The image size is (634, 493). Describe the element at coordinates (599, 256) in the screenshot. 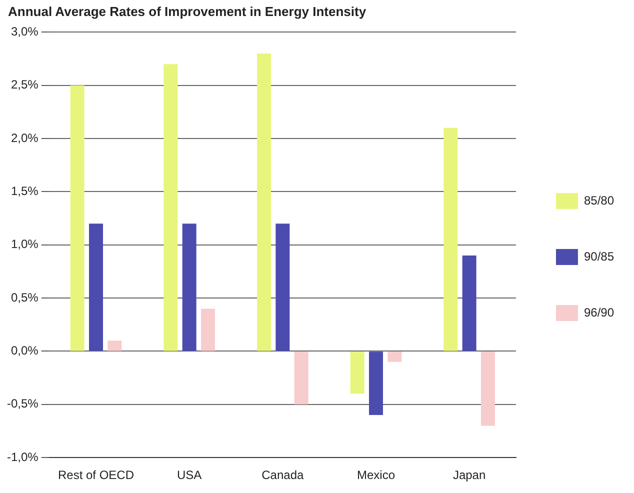

I see `legend-label: 90/85` at that location.